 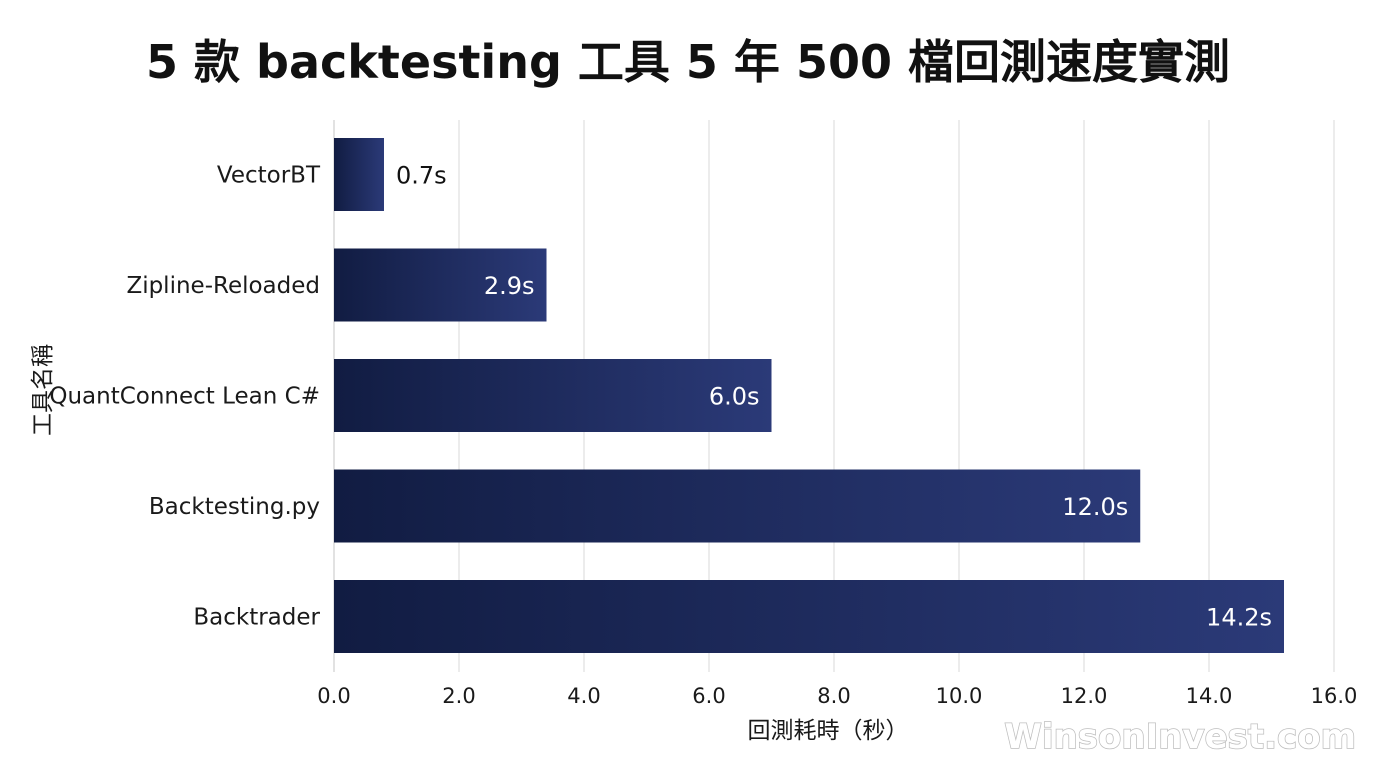 I want to click on x-tick-labels: 0.0 2.0 4.0 6.0 8.0 10.0 12.0 14.0 16.0, so click(x=837, y=696).